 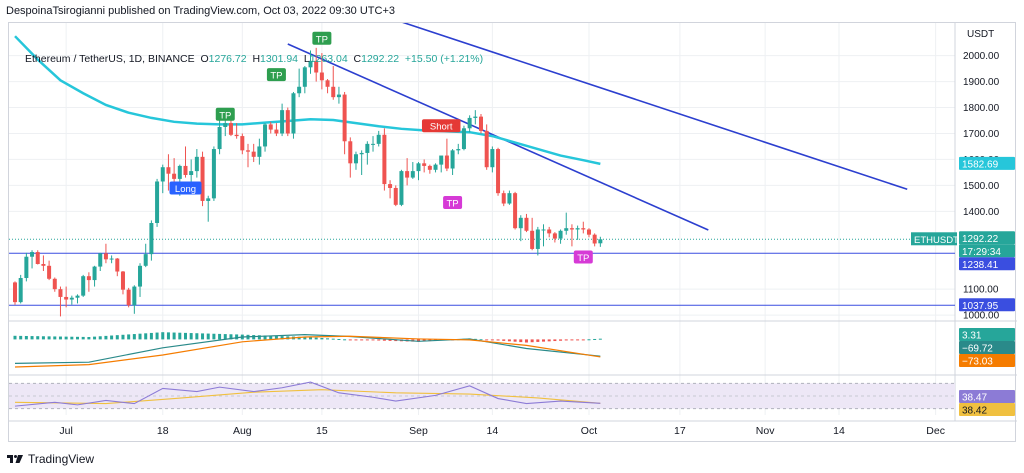 What do you see at coordinates (974, 411) in the screenshot?
I see `rsi-value-tag: 38.42` at bounding box center [974, 411].